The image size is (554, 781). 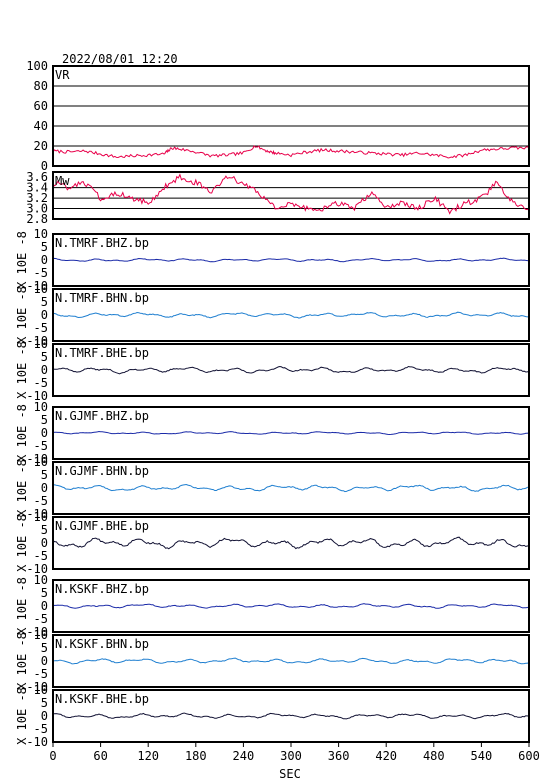 What do you see at coordinates (244, 756) in the screenshot?
I see `x-tick-label: 240` at bounding box center [244, 756].